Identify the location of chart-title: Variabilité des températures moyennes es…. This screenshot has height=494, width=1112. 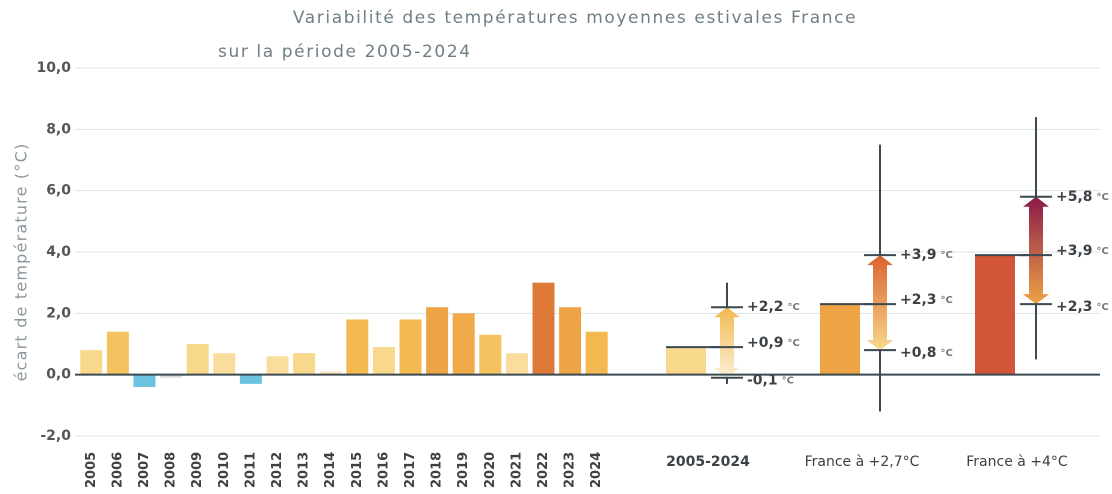
(575, 18).